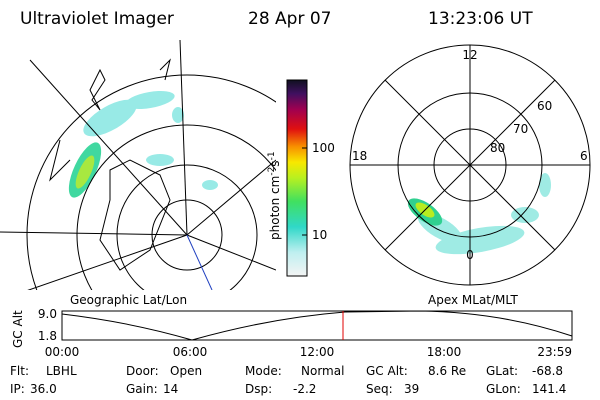 The width and height of the screenshot is (600, 400). What do you see at coordinates (447, 371) in the screenshot?
I see `field-value: 8.6 Re` at bounding box center [447, 371].